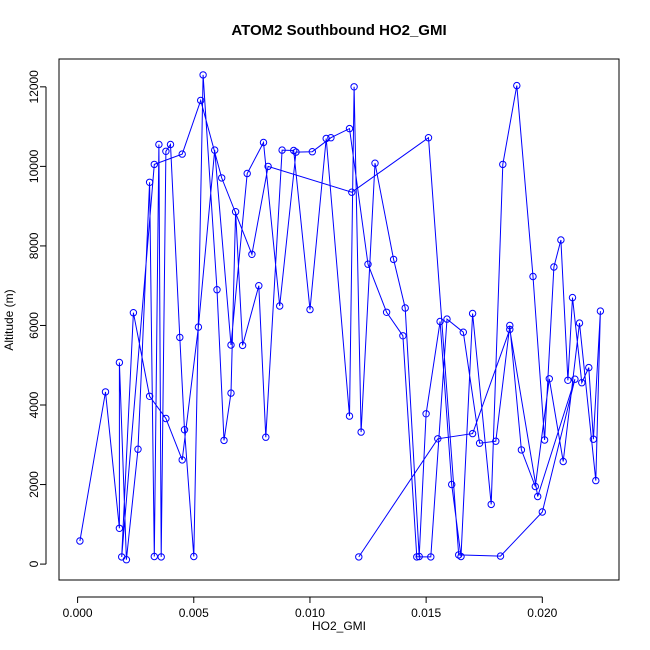 This screenshot has width=650, height=650. Describe the element at coordinates (9, 319) in the screenshot. I see `y-axis-label: Altitude (m)` at that location.